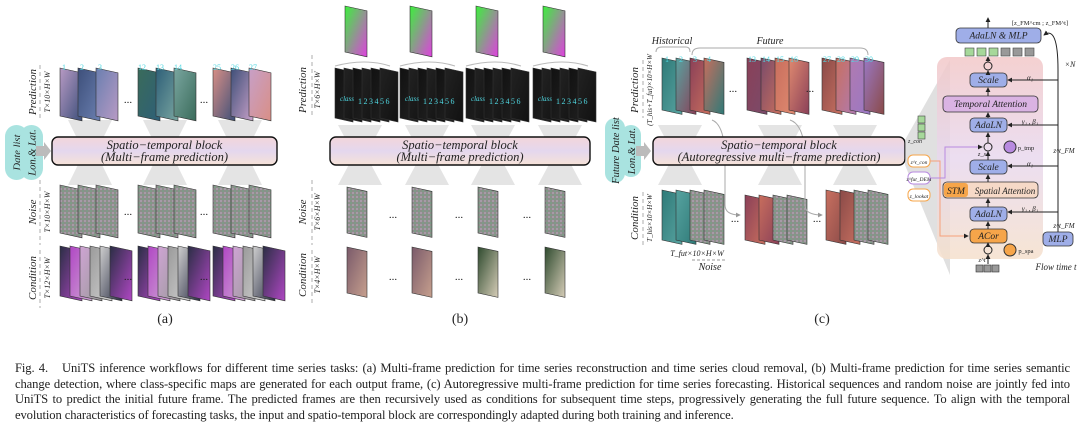 The height and width of the screenshot is (447, 1080). What do you see at coordinates (1063, 226) in the screenshot?
I see `zfm-label: z^t_FM` at bounding box center [1063, 226].